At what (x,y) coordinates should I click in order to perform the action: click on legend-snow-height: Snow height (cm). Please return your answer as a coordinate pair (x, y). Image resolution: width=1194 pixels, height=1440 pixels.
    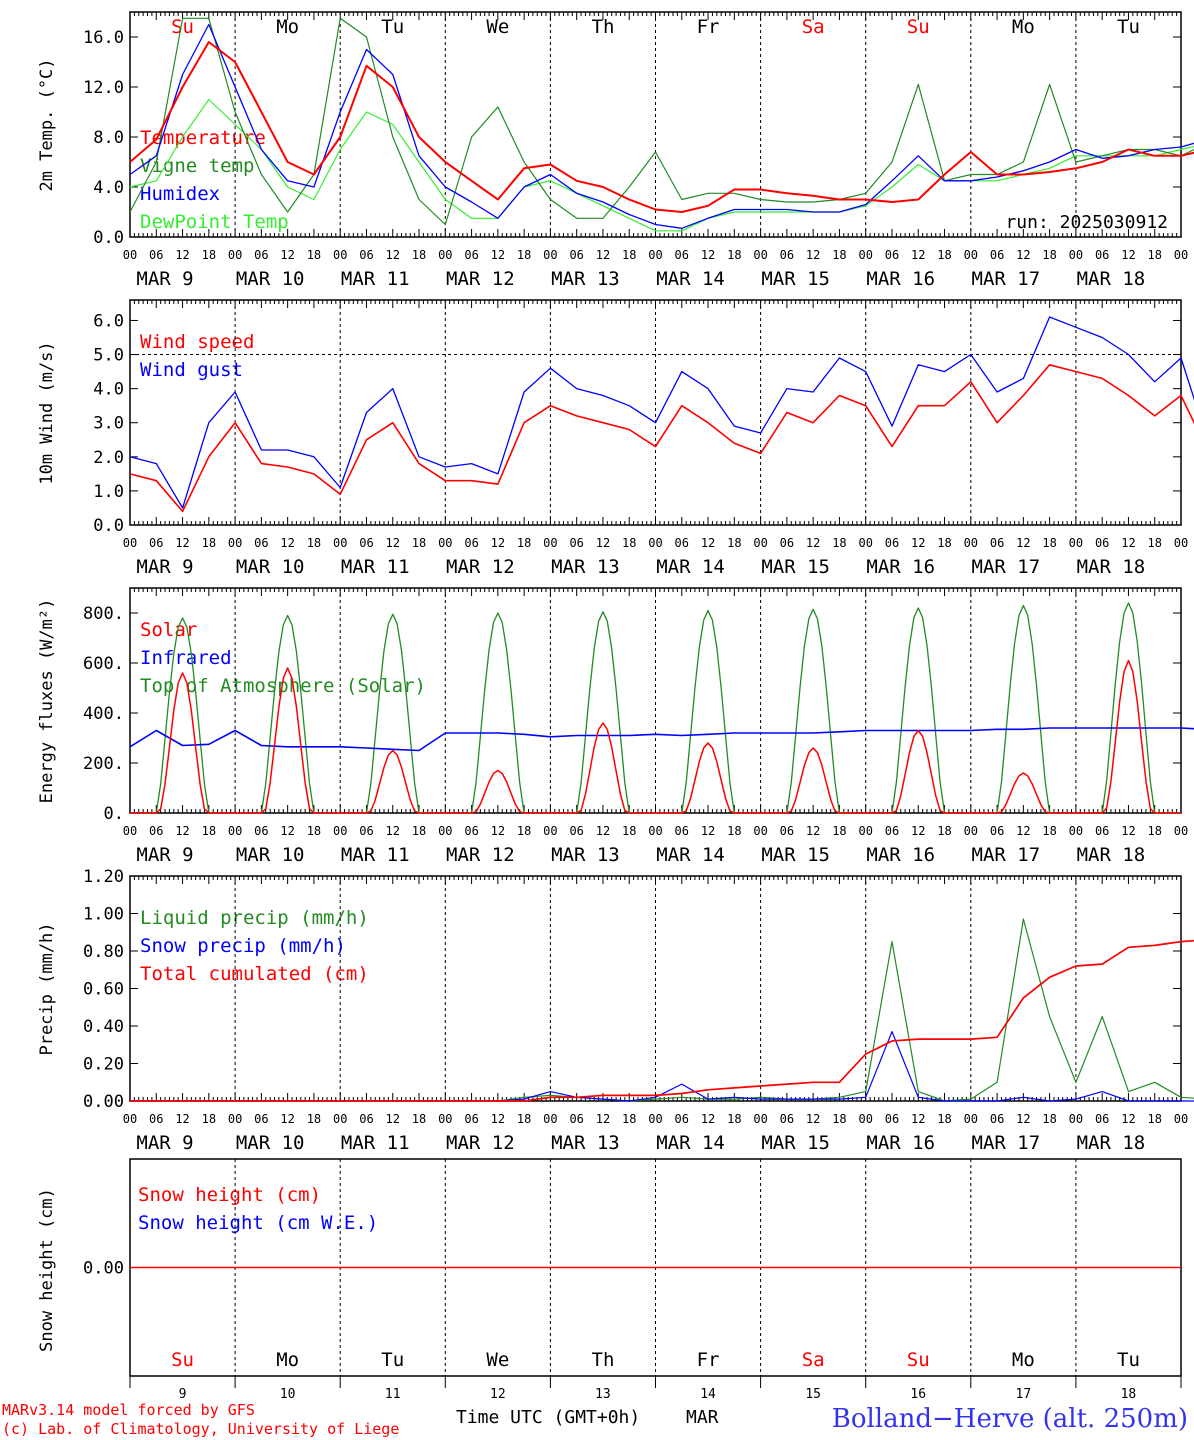
    Looking at the image, I should click on (229, 1195).